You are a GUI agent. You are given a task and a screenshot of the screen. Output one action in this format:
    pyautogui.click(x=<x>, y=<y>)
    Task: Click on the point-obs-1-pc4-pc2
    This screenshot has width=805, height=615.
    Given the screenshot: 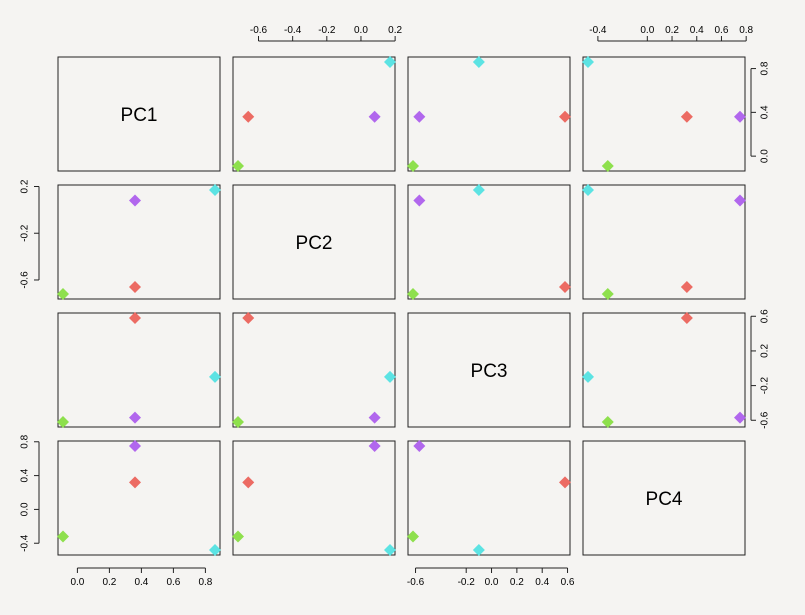 What is the action you would take?
    pyautogui.click(x=686, y=286)
    